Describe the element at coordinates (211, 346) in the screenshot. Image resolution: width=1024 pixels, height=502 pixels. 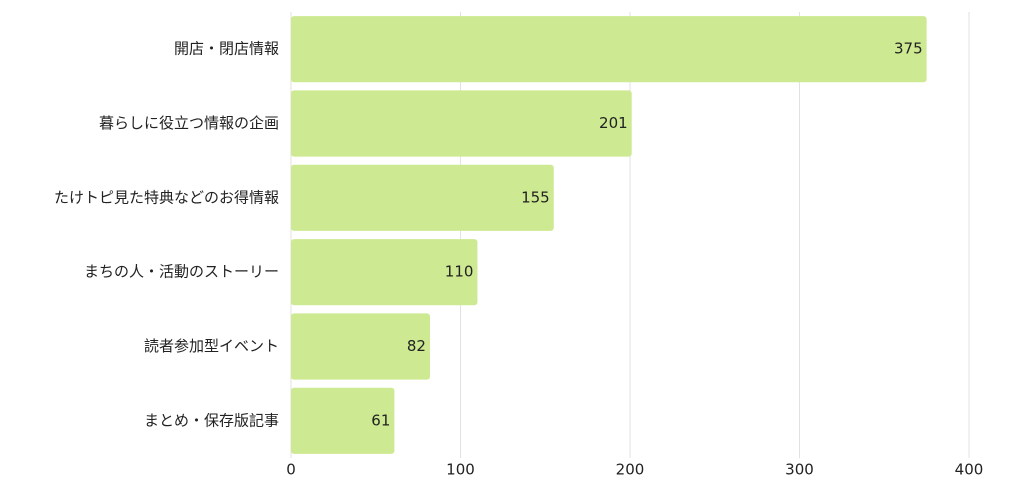
I see `y-tick-label: 読者参加型イベント` at that location.